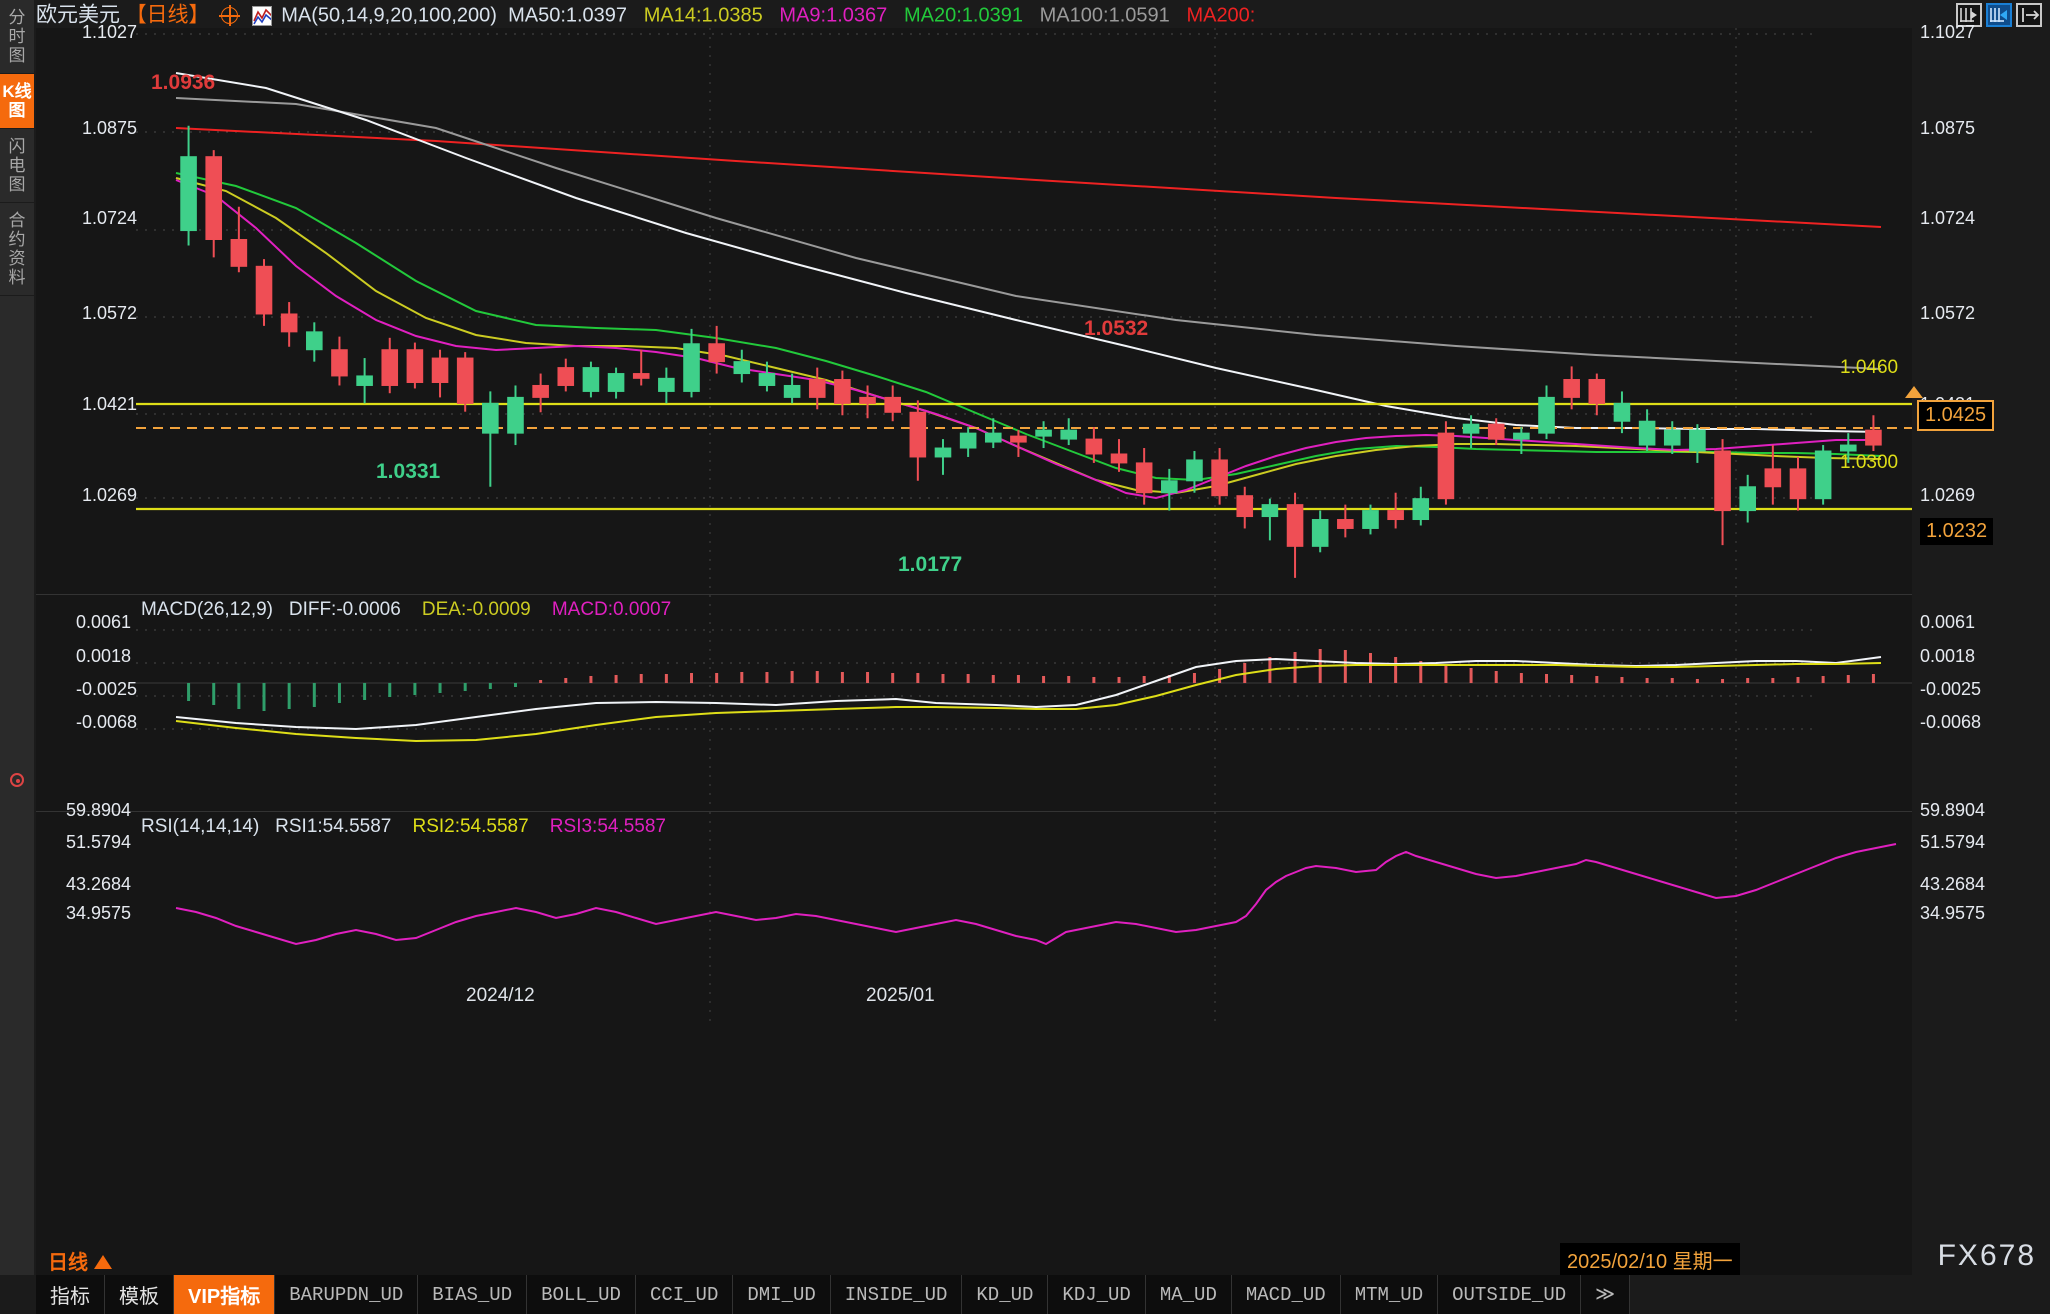 This screenshot has width=2050, height=1314. What do you see at coordinates (568, 15) in the screenshot?
I see `ma50-value: MA50:1.0397` at bounding box center [568, 15].